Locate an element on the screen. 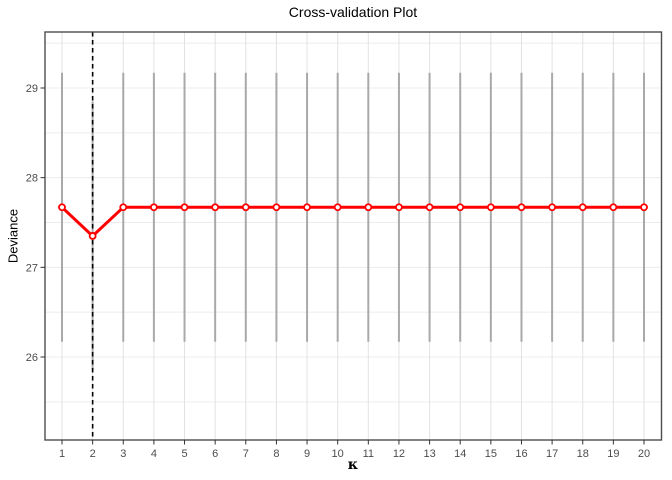 The height and width of the screenshot is (480, 672). x-tick-label: 8 is located at coordinates (276, 454).